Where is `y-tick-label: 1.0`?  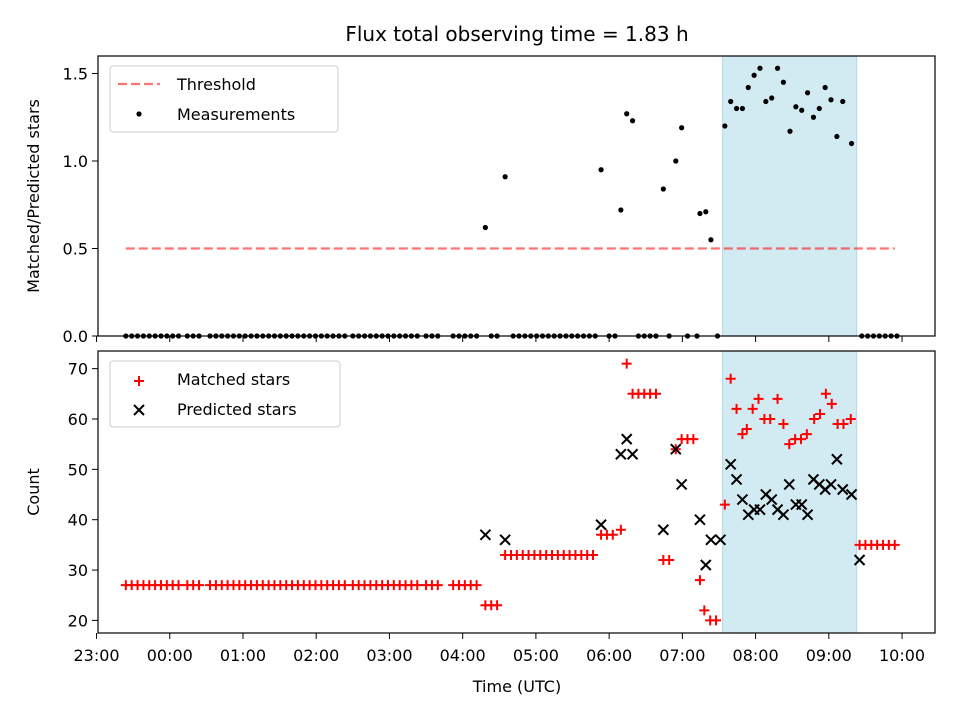
y-tick-label: 1.0 is located at coordinates (75, 161).